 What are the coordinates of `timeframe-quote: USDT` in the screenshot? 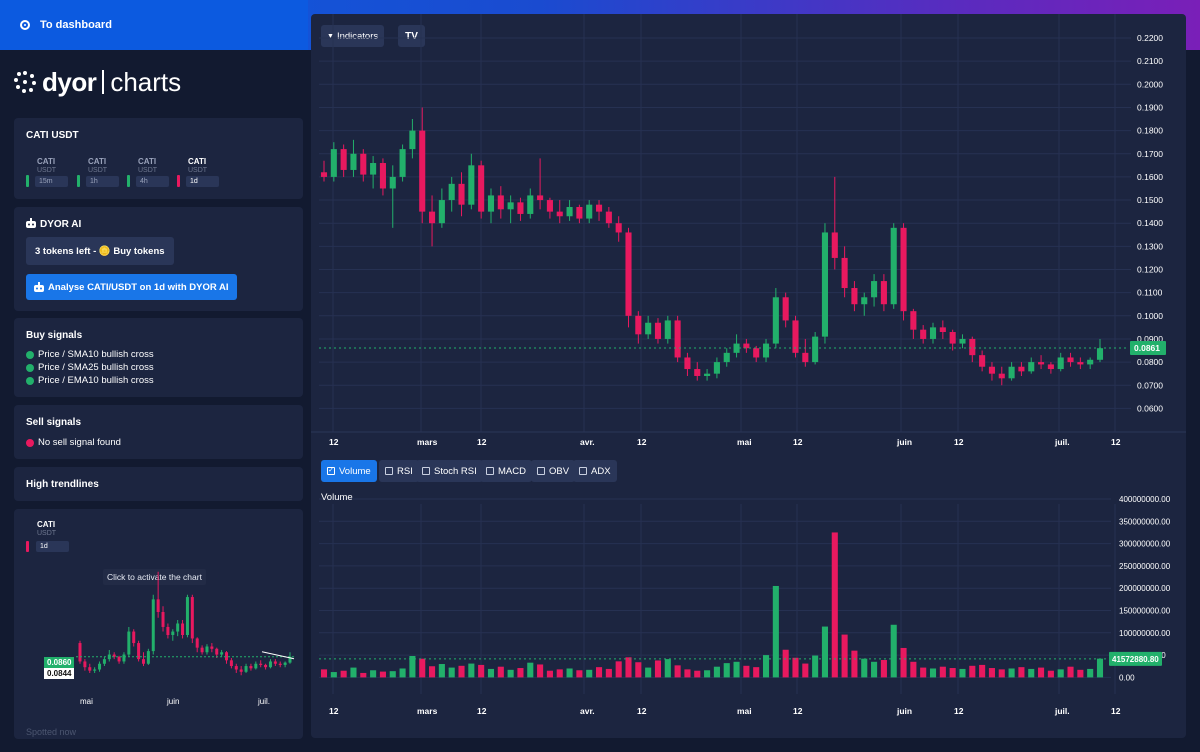 It's located at (98, 170).